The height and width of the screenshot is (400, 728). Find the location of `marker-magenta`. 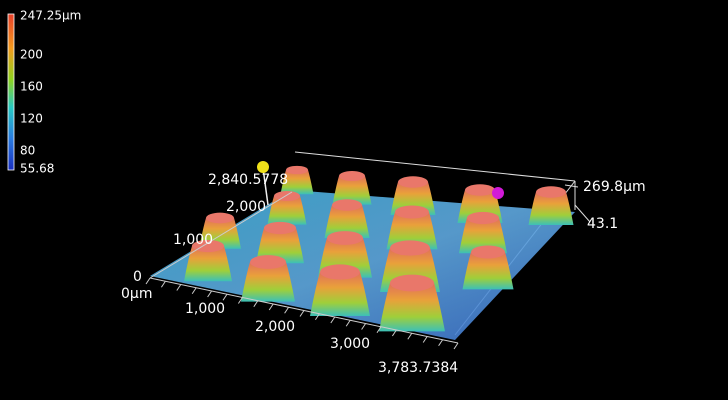

marker-magenta is located at coordinates (498, 193).